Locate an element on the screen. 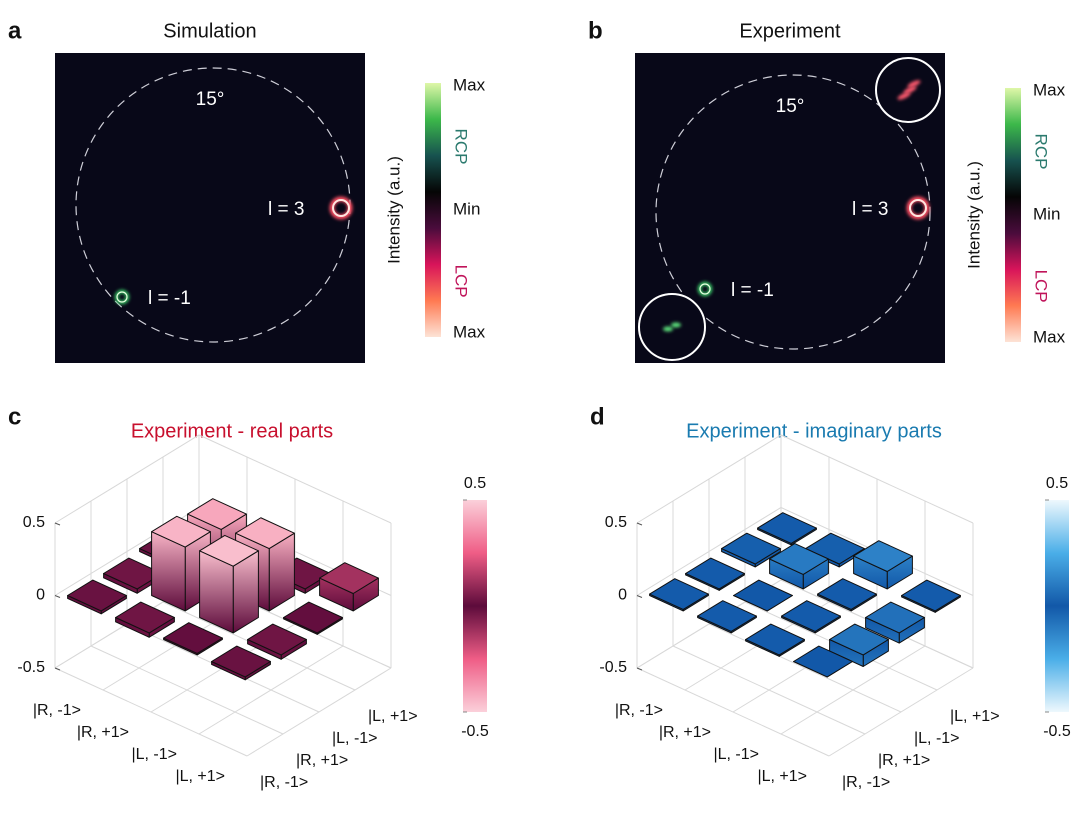  colorbar-tick: RCP is located at coordinates (461, 147).